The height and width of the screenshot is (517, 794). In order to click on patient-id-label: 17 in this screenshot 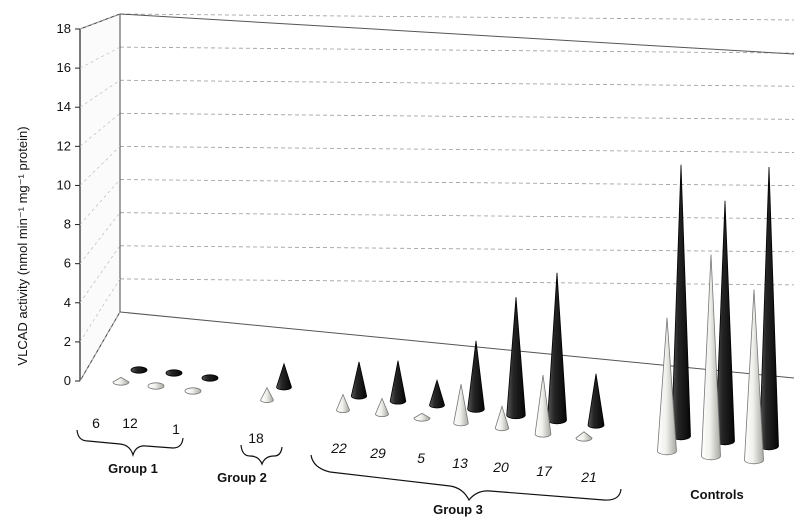, I will do `click(544, 471)`.